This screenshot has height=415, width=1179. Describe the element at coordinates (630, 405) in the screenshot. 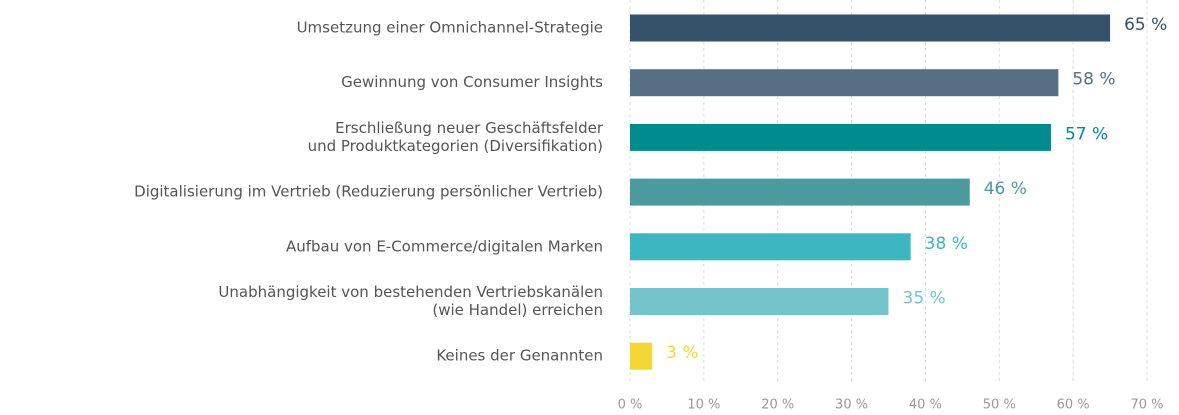

I see `x-tick-label: 0 %` at that location.